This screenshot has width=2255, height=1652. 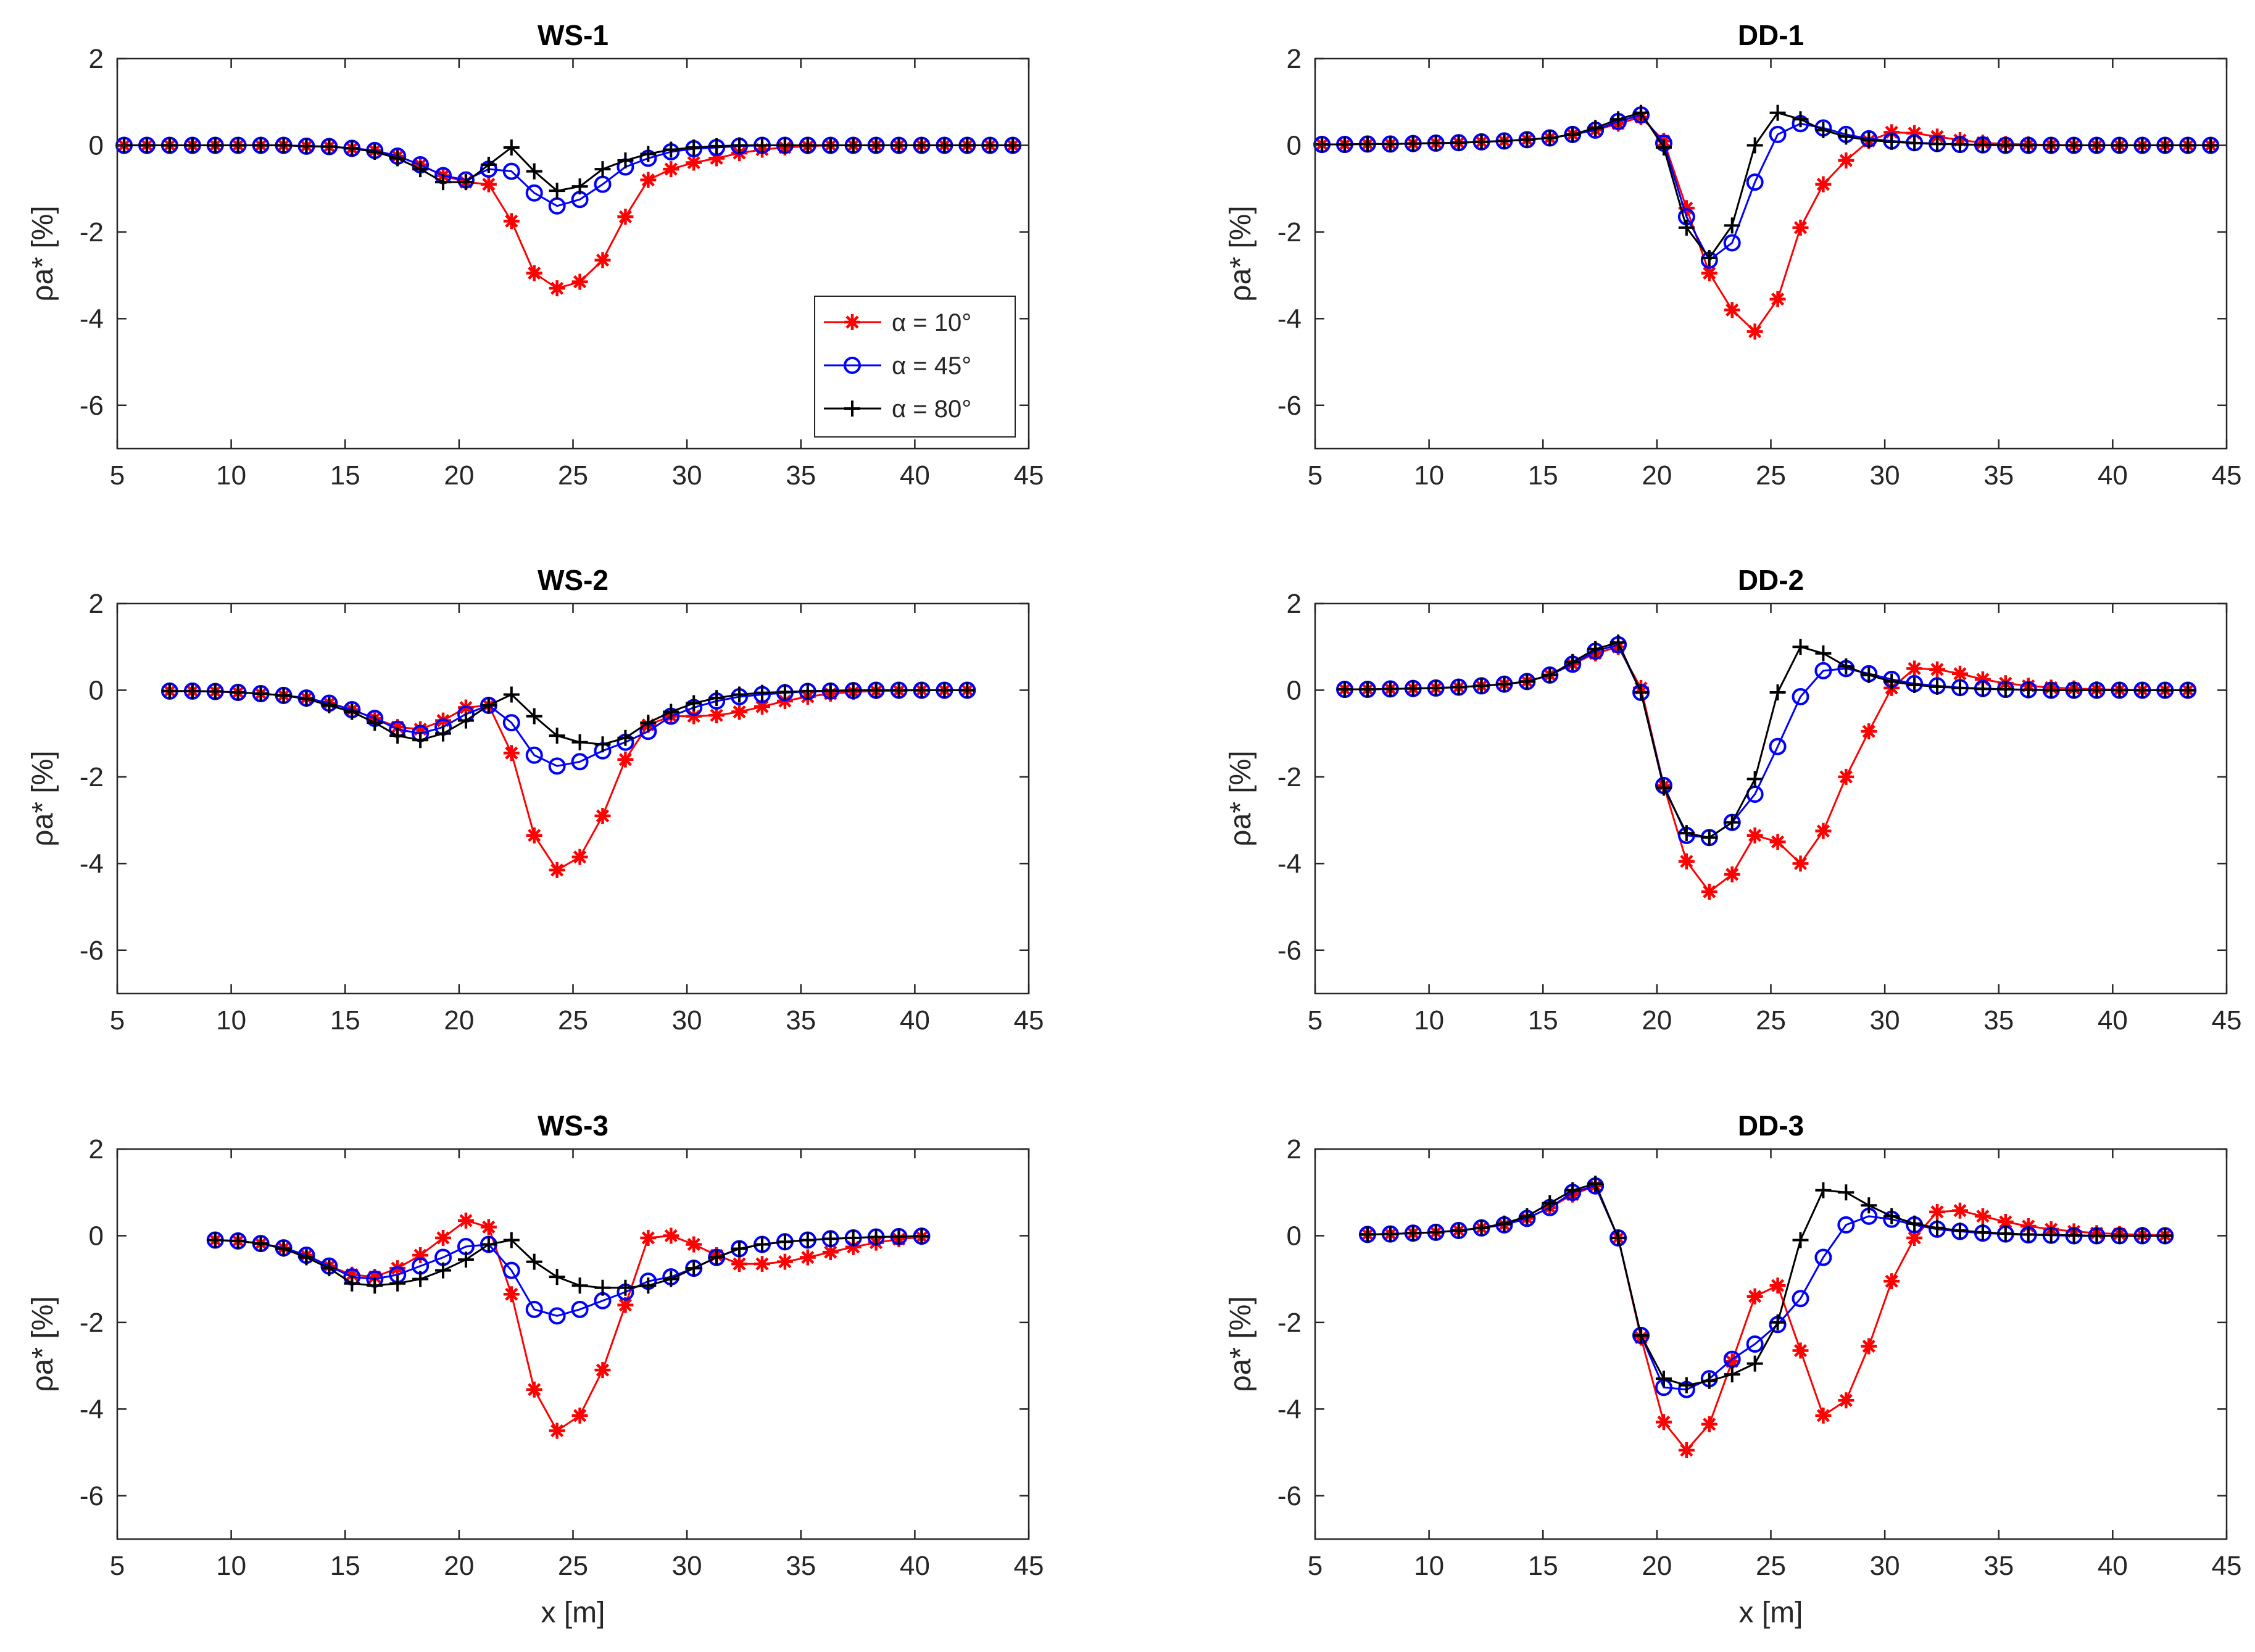 What do you see at coordinates (573, 35) in the screenshot?
I see `chart-title: WS-1` at bounding box center [573, 35].